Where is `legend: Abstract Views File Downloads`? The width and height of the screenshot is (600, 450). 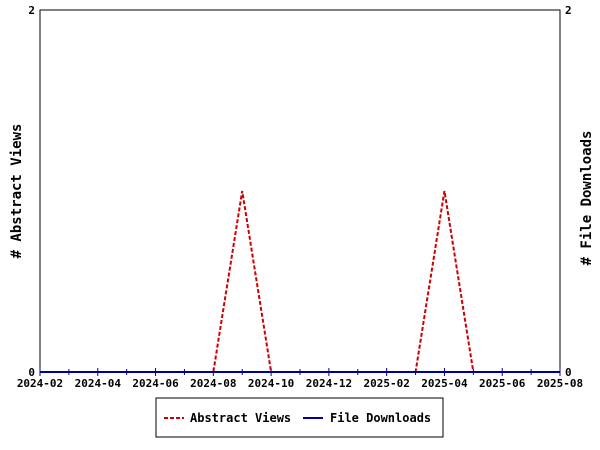
legend: Abstract Views File Downloads is located at coordinates (299, 417).